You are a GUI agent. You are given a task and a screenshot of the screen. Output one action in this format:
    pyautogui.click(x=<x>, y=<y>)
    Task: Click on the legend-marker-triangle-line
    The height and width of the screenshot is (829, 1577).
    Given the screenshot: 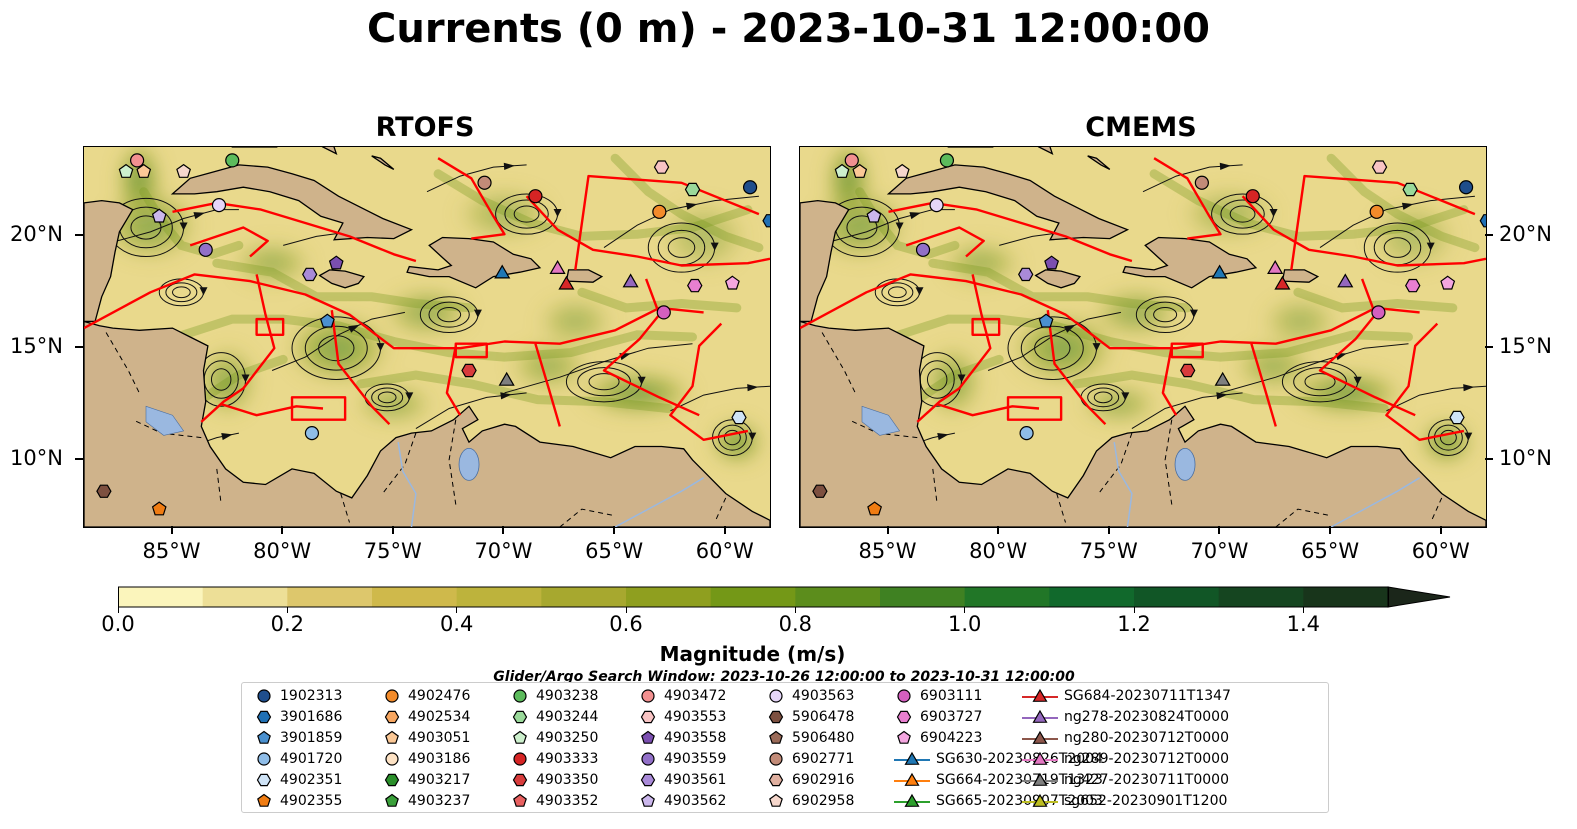 What is the action you would take?
    pyautogui.click(x=1040, y=716)
    